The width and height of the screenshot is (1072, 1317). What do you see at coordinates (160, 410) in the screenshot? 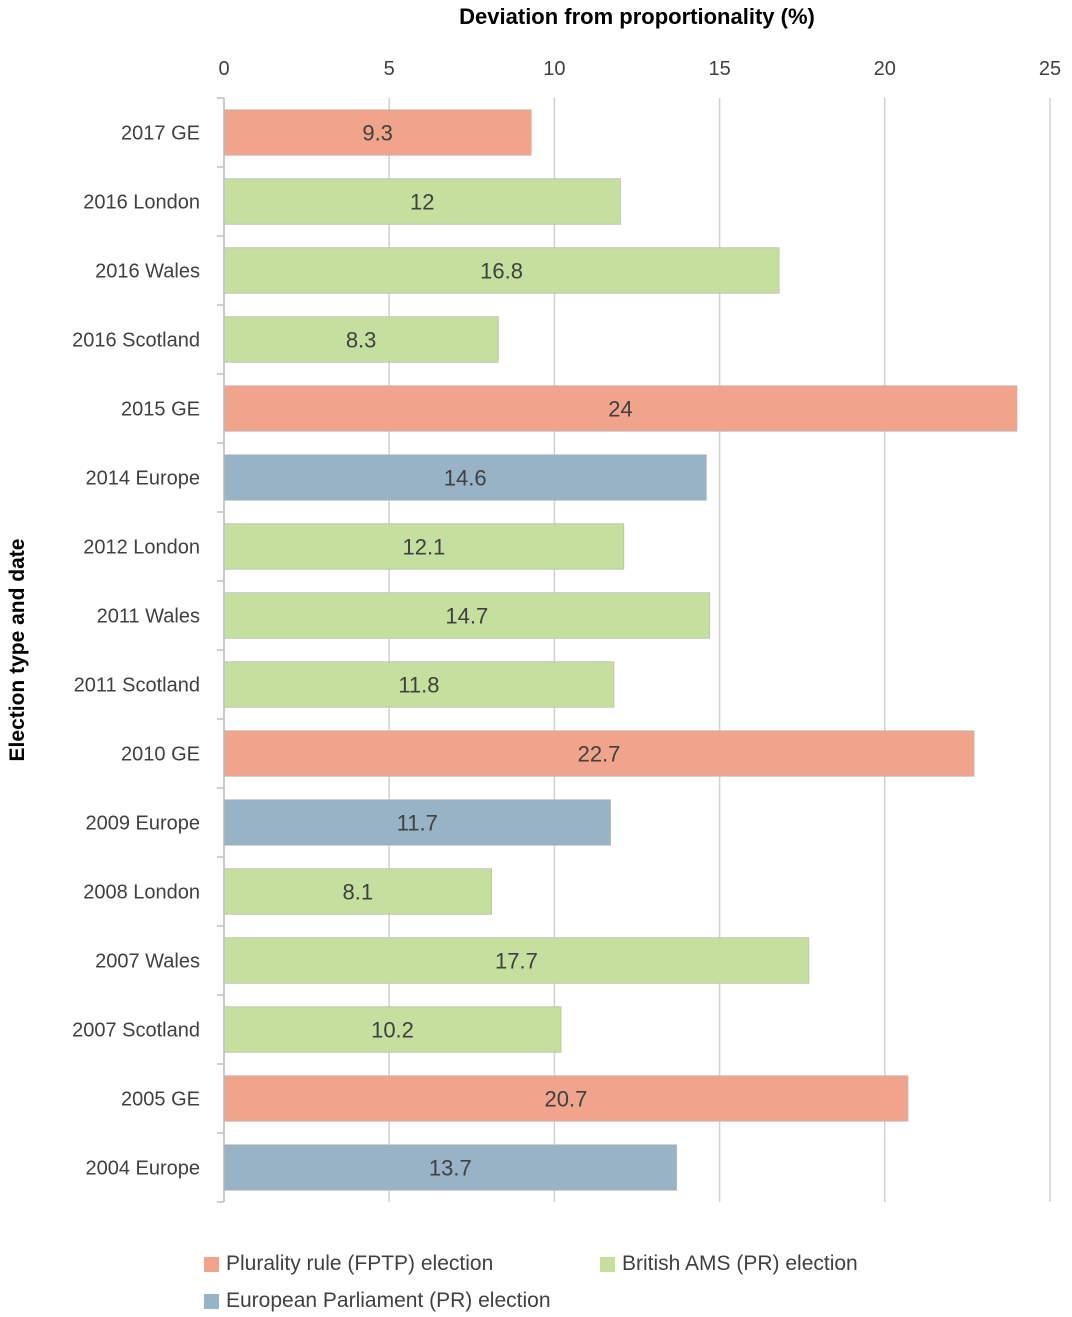
I see `category-label: 2015 GE` at bounding box center [160, 410].